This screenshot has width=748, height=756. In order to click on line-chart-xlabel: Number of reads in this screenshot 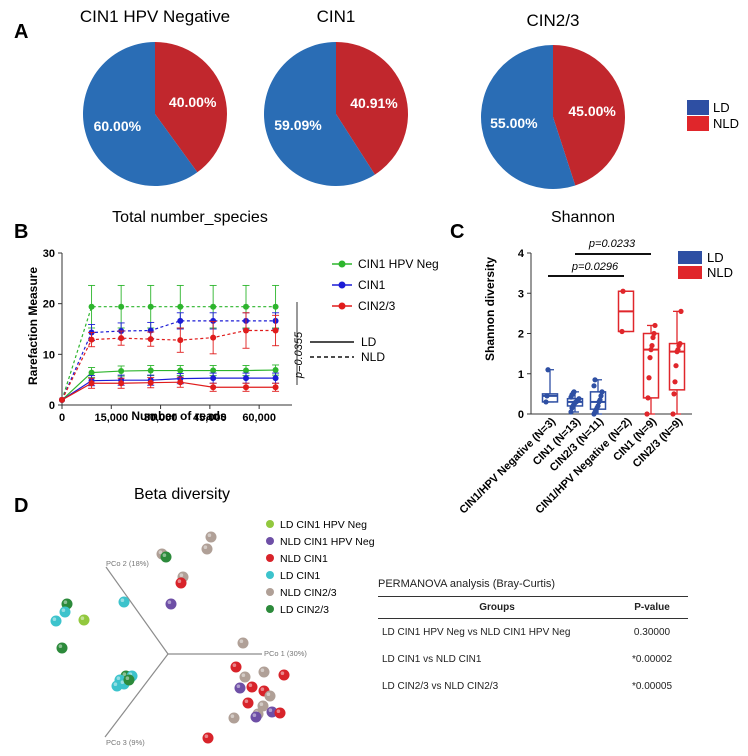, I will do `click(179, 416)`.